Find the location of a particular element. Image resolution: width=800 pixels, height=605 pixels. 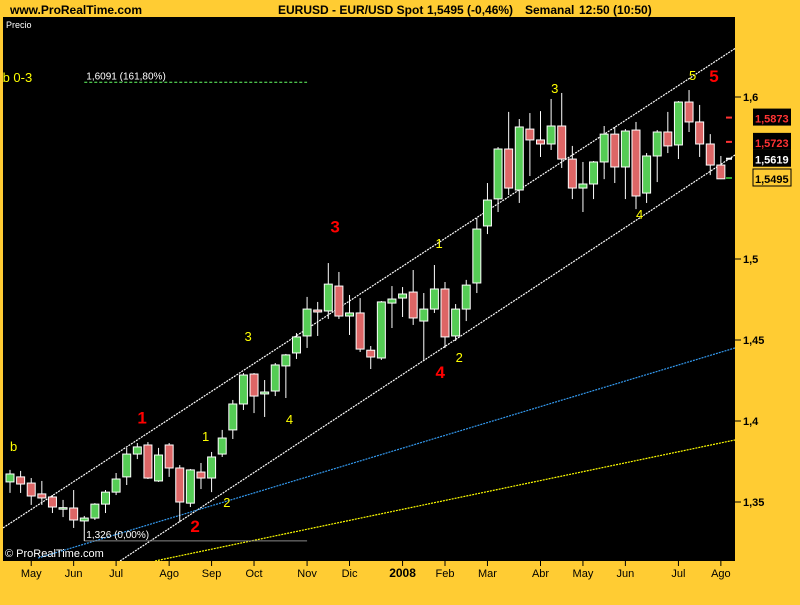

wave-label: b 0-3 is located at coordinates (18, 77).